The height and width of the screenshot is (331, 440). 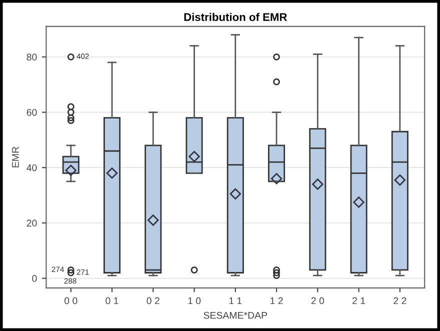 What do you see at coordinates (71, 300) in the screenshot?
I see `x-tick-label: 0 0` at bounding box center [71, 300].